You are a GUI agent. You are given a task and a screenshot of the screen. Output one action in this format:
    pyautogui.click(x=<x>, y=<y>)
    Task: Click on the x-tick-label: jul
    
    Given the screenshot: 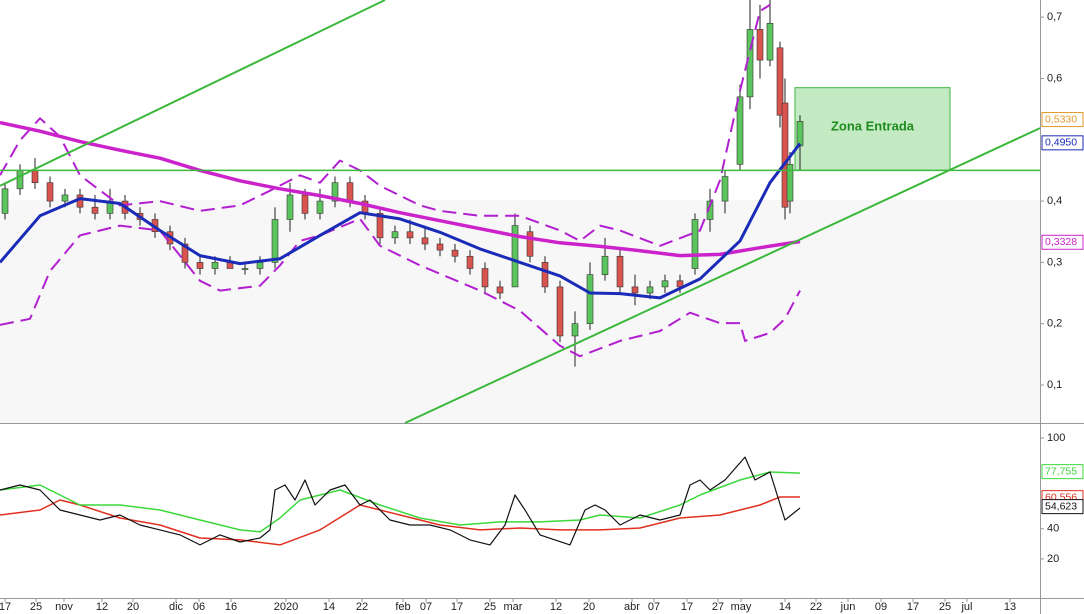 What is the action you would take?
    pyautogui.click(x=966, y=607)
    